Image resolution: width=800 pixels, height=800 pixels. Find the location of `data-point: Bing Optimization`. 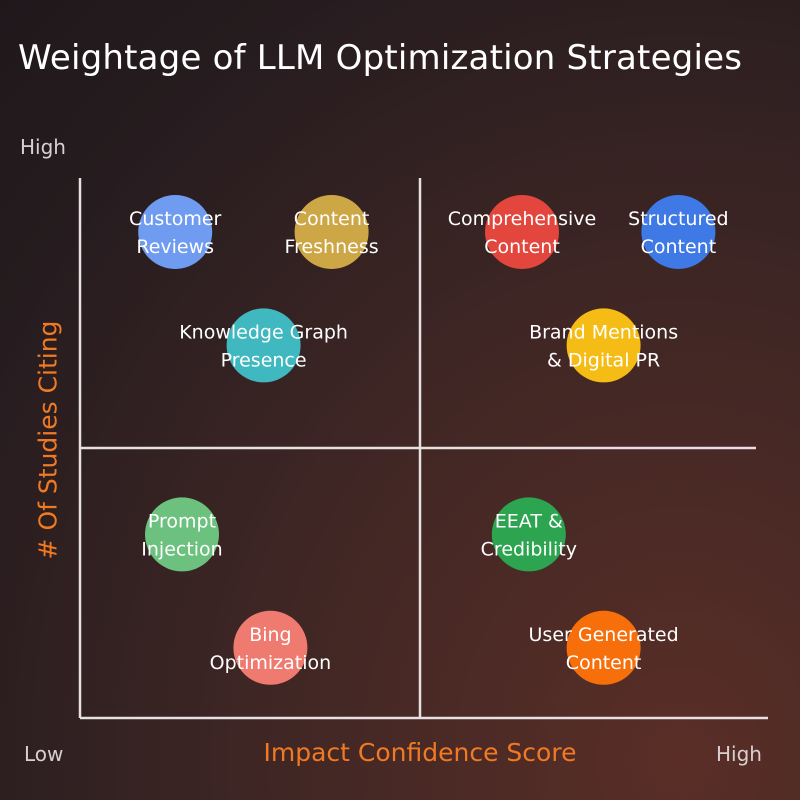

data-point: Bing Optimization is located at coordinates (271, 647).